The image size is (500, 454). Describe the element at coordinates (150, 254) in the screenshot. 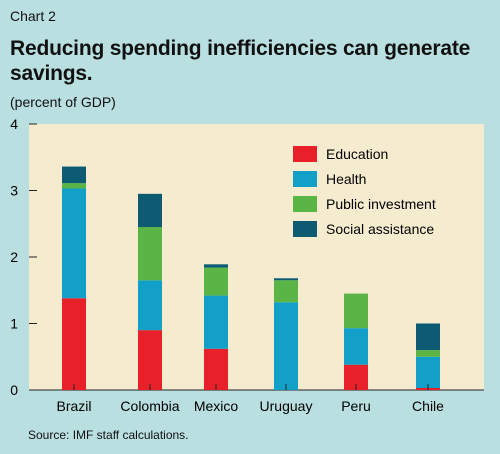

I see `bar-segment-public-investment-colombia` at that location.